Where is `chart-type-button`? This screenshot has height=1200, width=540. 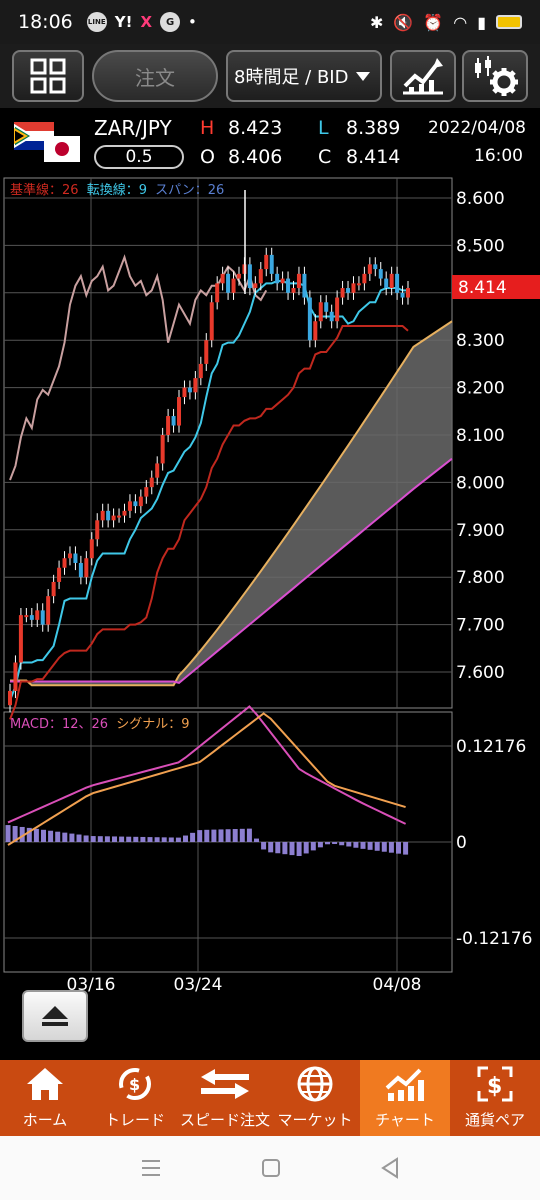 chart-type-button is located at coordinates (423, 76).